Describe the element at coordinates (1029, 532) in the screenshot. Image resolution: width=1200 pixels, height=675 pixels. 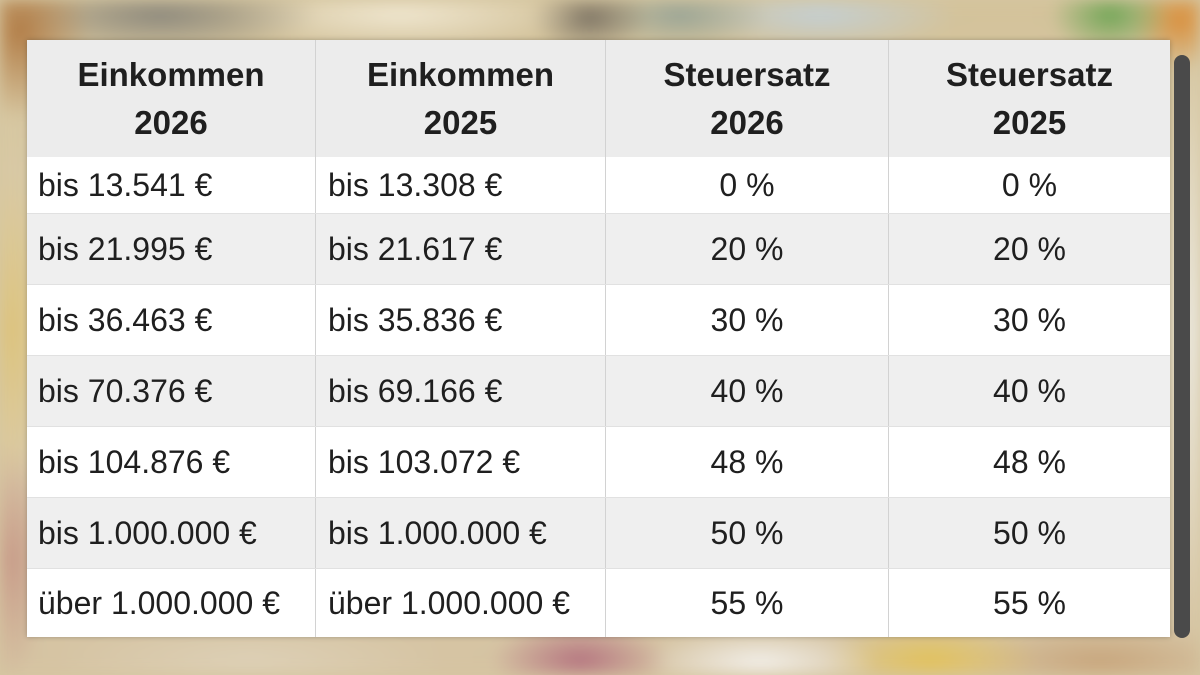
I see `tax-rate-2025-cell: 50 %` at that location.